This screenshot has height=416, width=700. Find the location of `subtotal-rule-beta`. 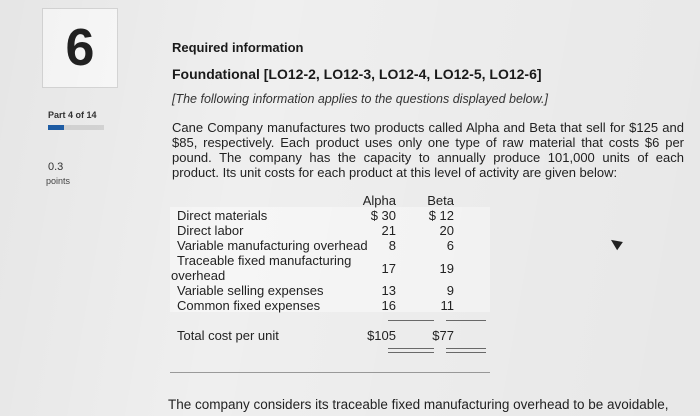

subtotal-rule-beta is located at coordinates (466, 320).